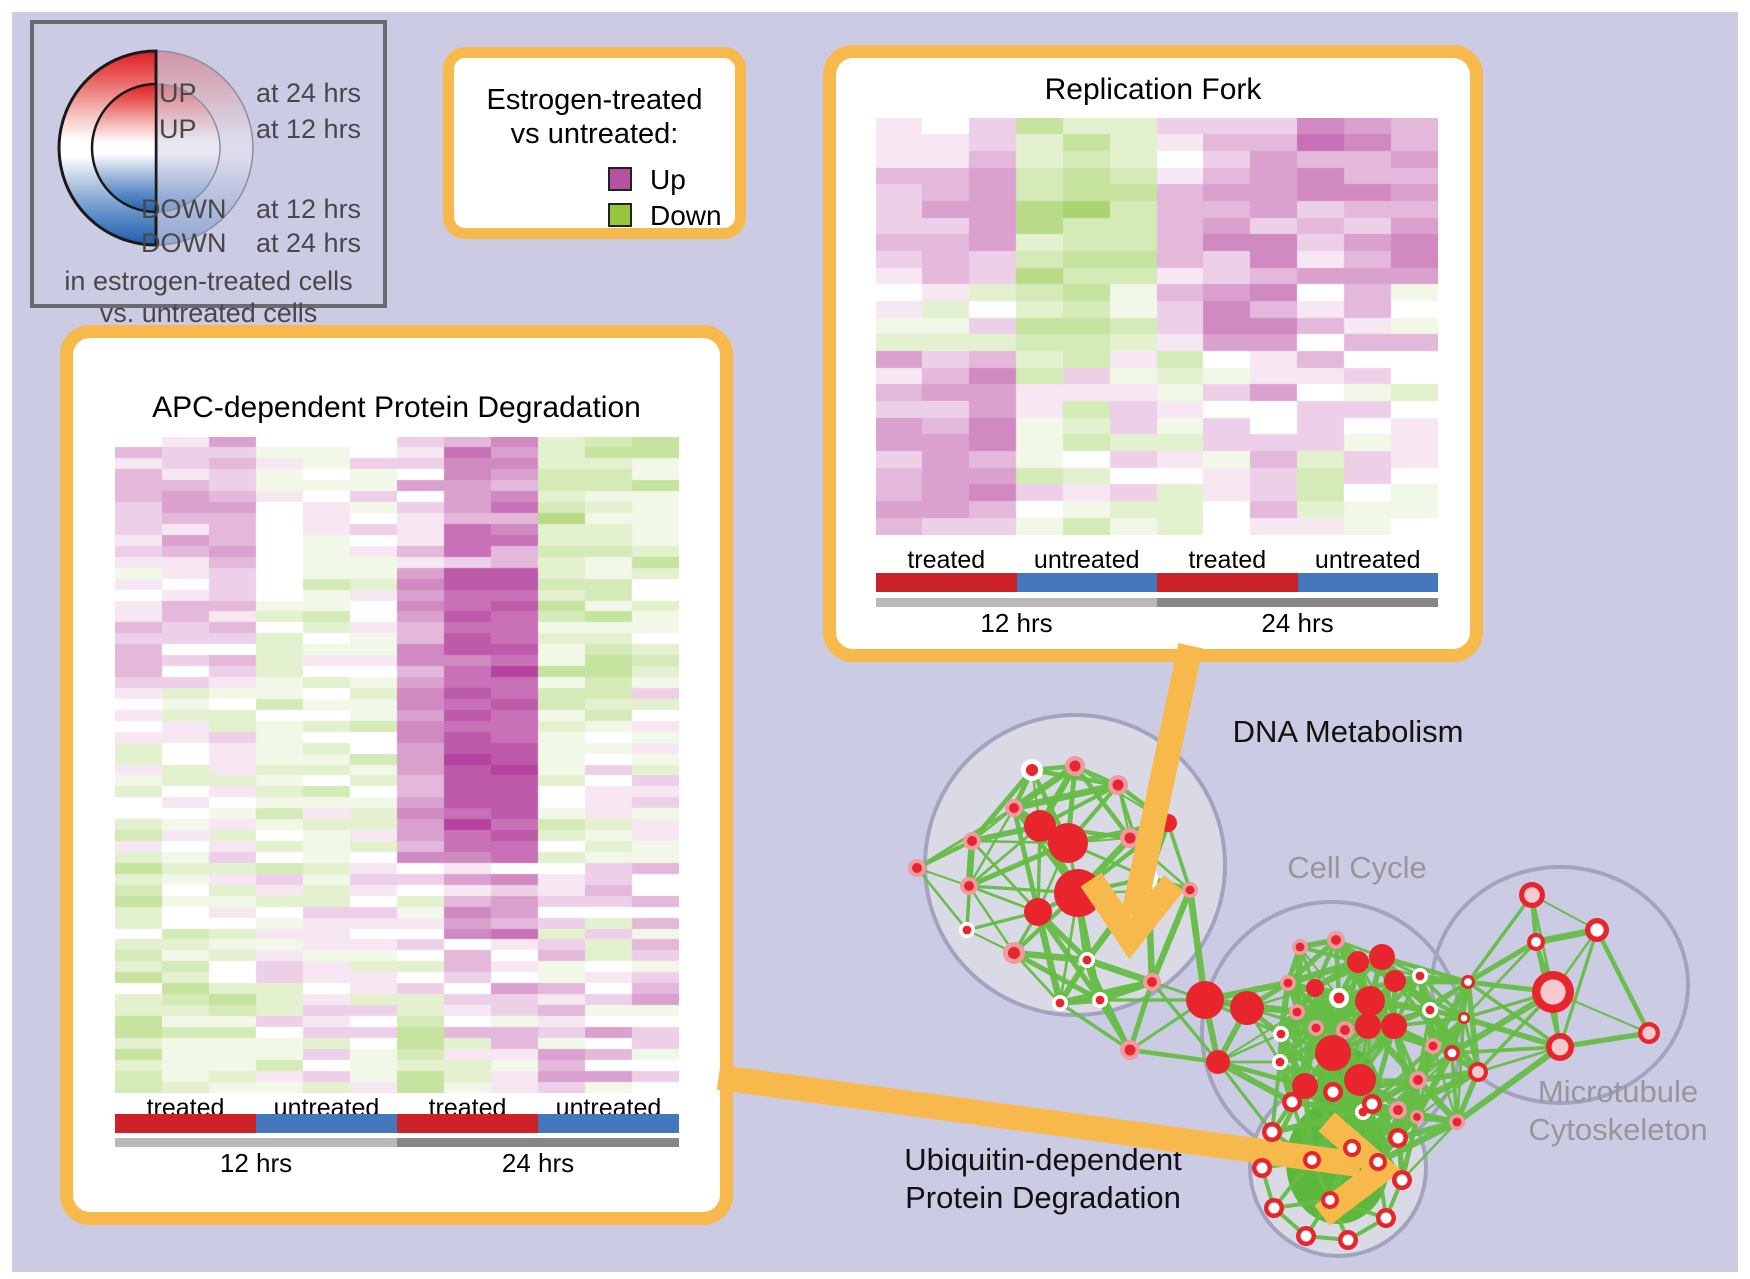 This screenshot has height=1279, width=1750. What do you see at coordinates (594, 100) in the screenshot?
I see `updown-legend-title-line1: Estrogen-treated` at bounding box center [594, 100].